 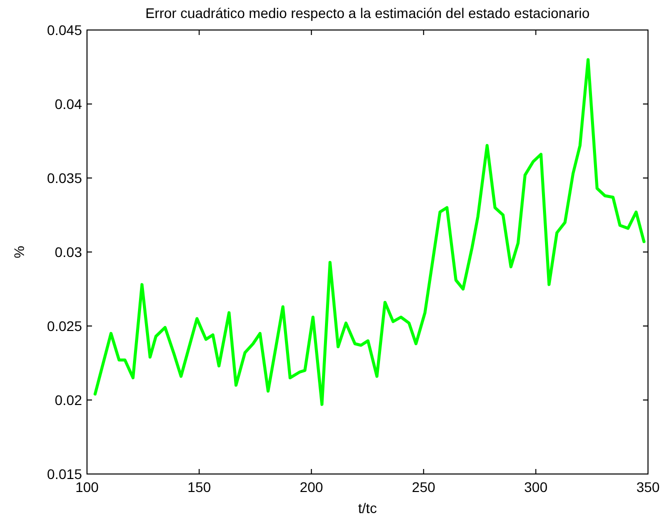 What do you see at coordinates (68, 104) in the screenshot?
I see `y-tick-label: 0.04` at bounding box center [68, 104].